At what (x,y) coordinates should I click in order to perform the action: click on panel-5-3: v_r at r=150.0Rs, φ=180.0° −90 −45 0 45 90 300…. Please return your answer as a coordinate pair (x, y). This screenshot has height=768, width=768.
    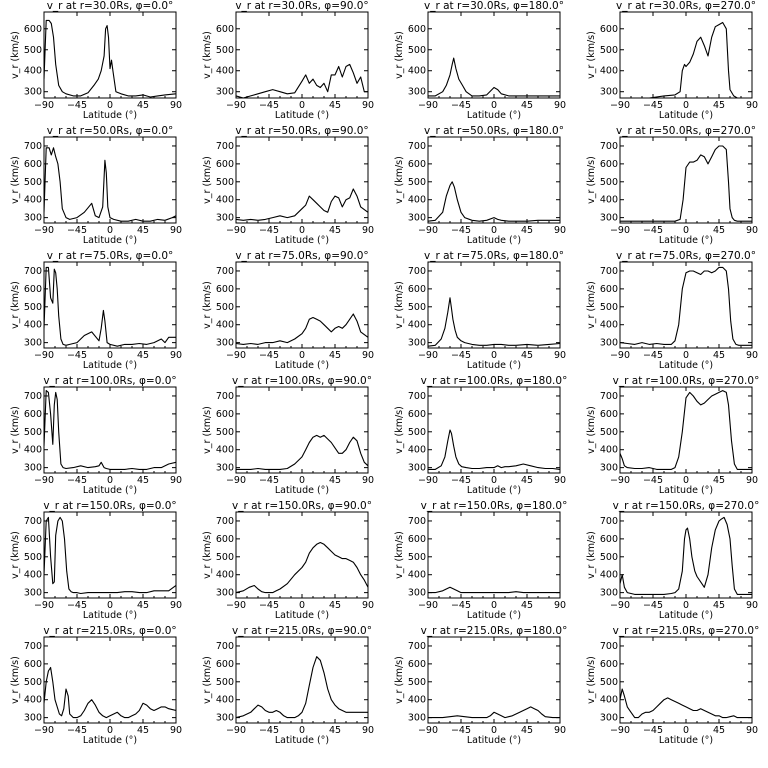
    Looking at the image, I should click on (480, 560).